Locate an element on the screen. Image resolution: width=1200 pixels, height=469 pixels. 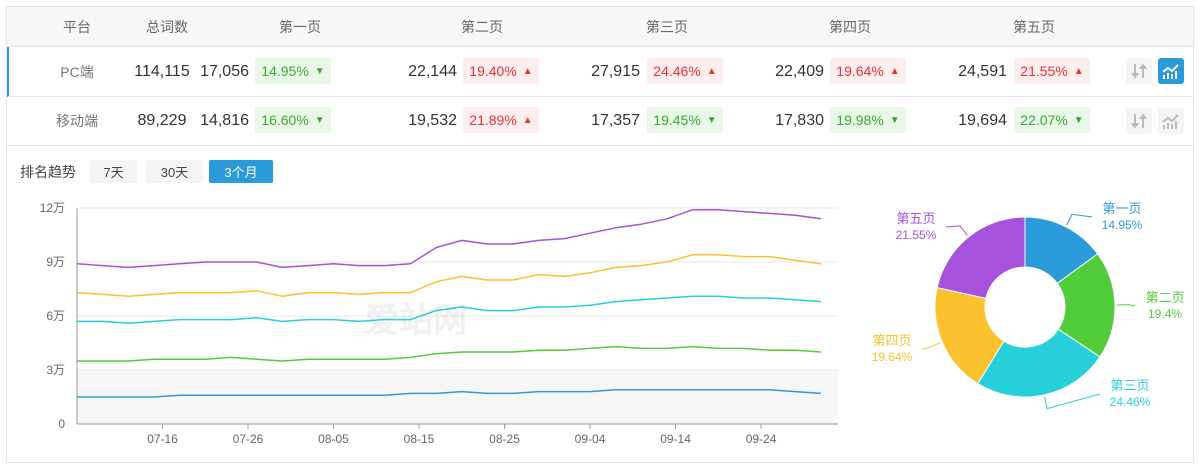
x-tick-label: 07-16 is located at coordinates (162, 439).